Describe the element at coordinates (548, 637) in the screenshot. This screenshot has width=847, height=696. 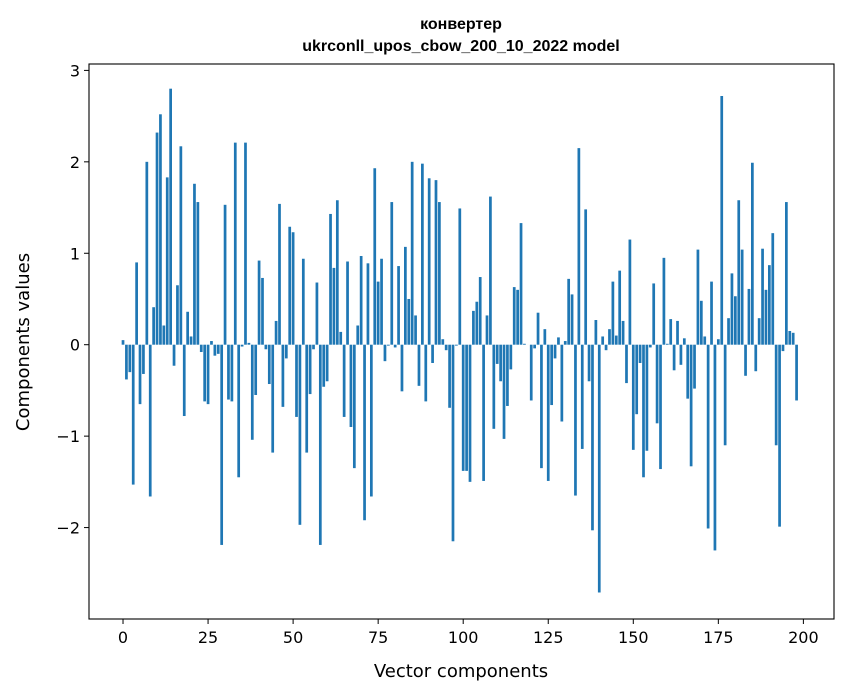
I see `x-tick-label: 125` at that location.